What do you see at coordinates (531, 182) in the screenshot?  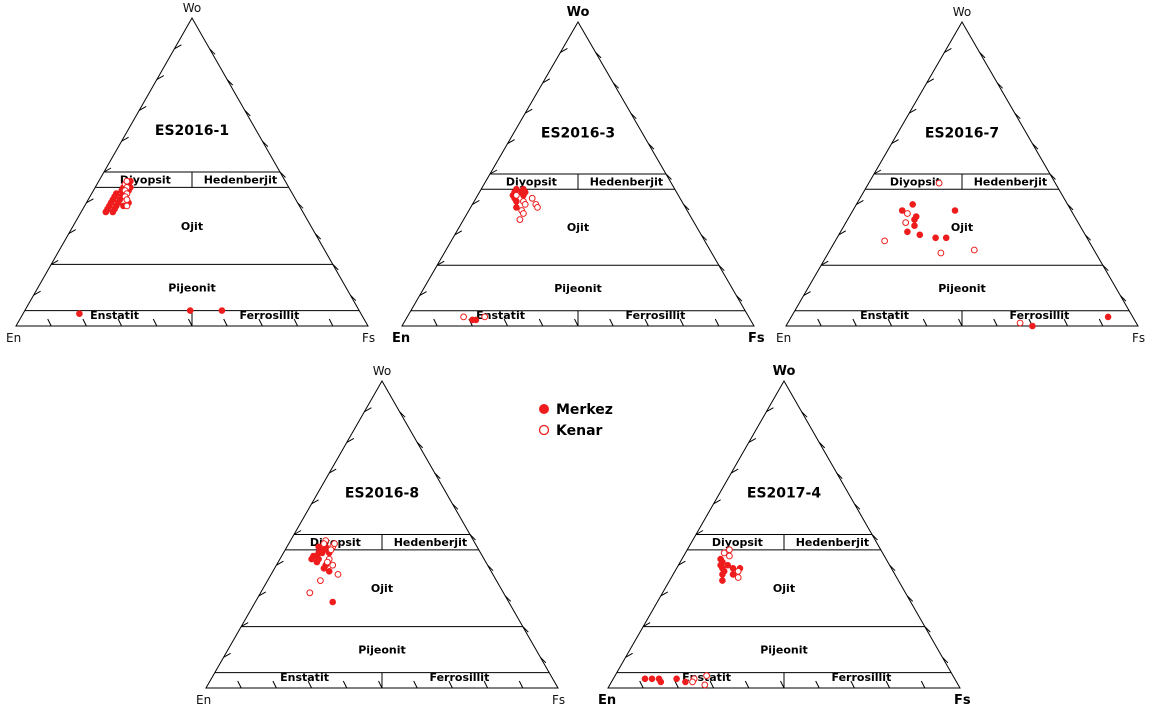 I see `field-label-diyopsit: Diyopsit` at bounding box center [531, 182].